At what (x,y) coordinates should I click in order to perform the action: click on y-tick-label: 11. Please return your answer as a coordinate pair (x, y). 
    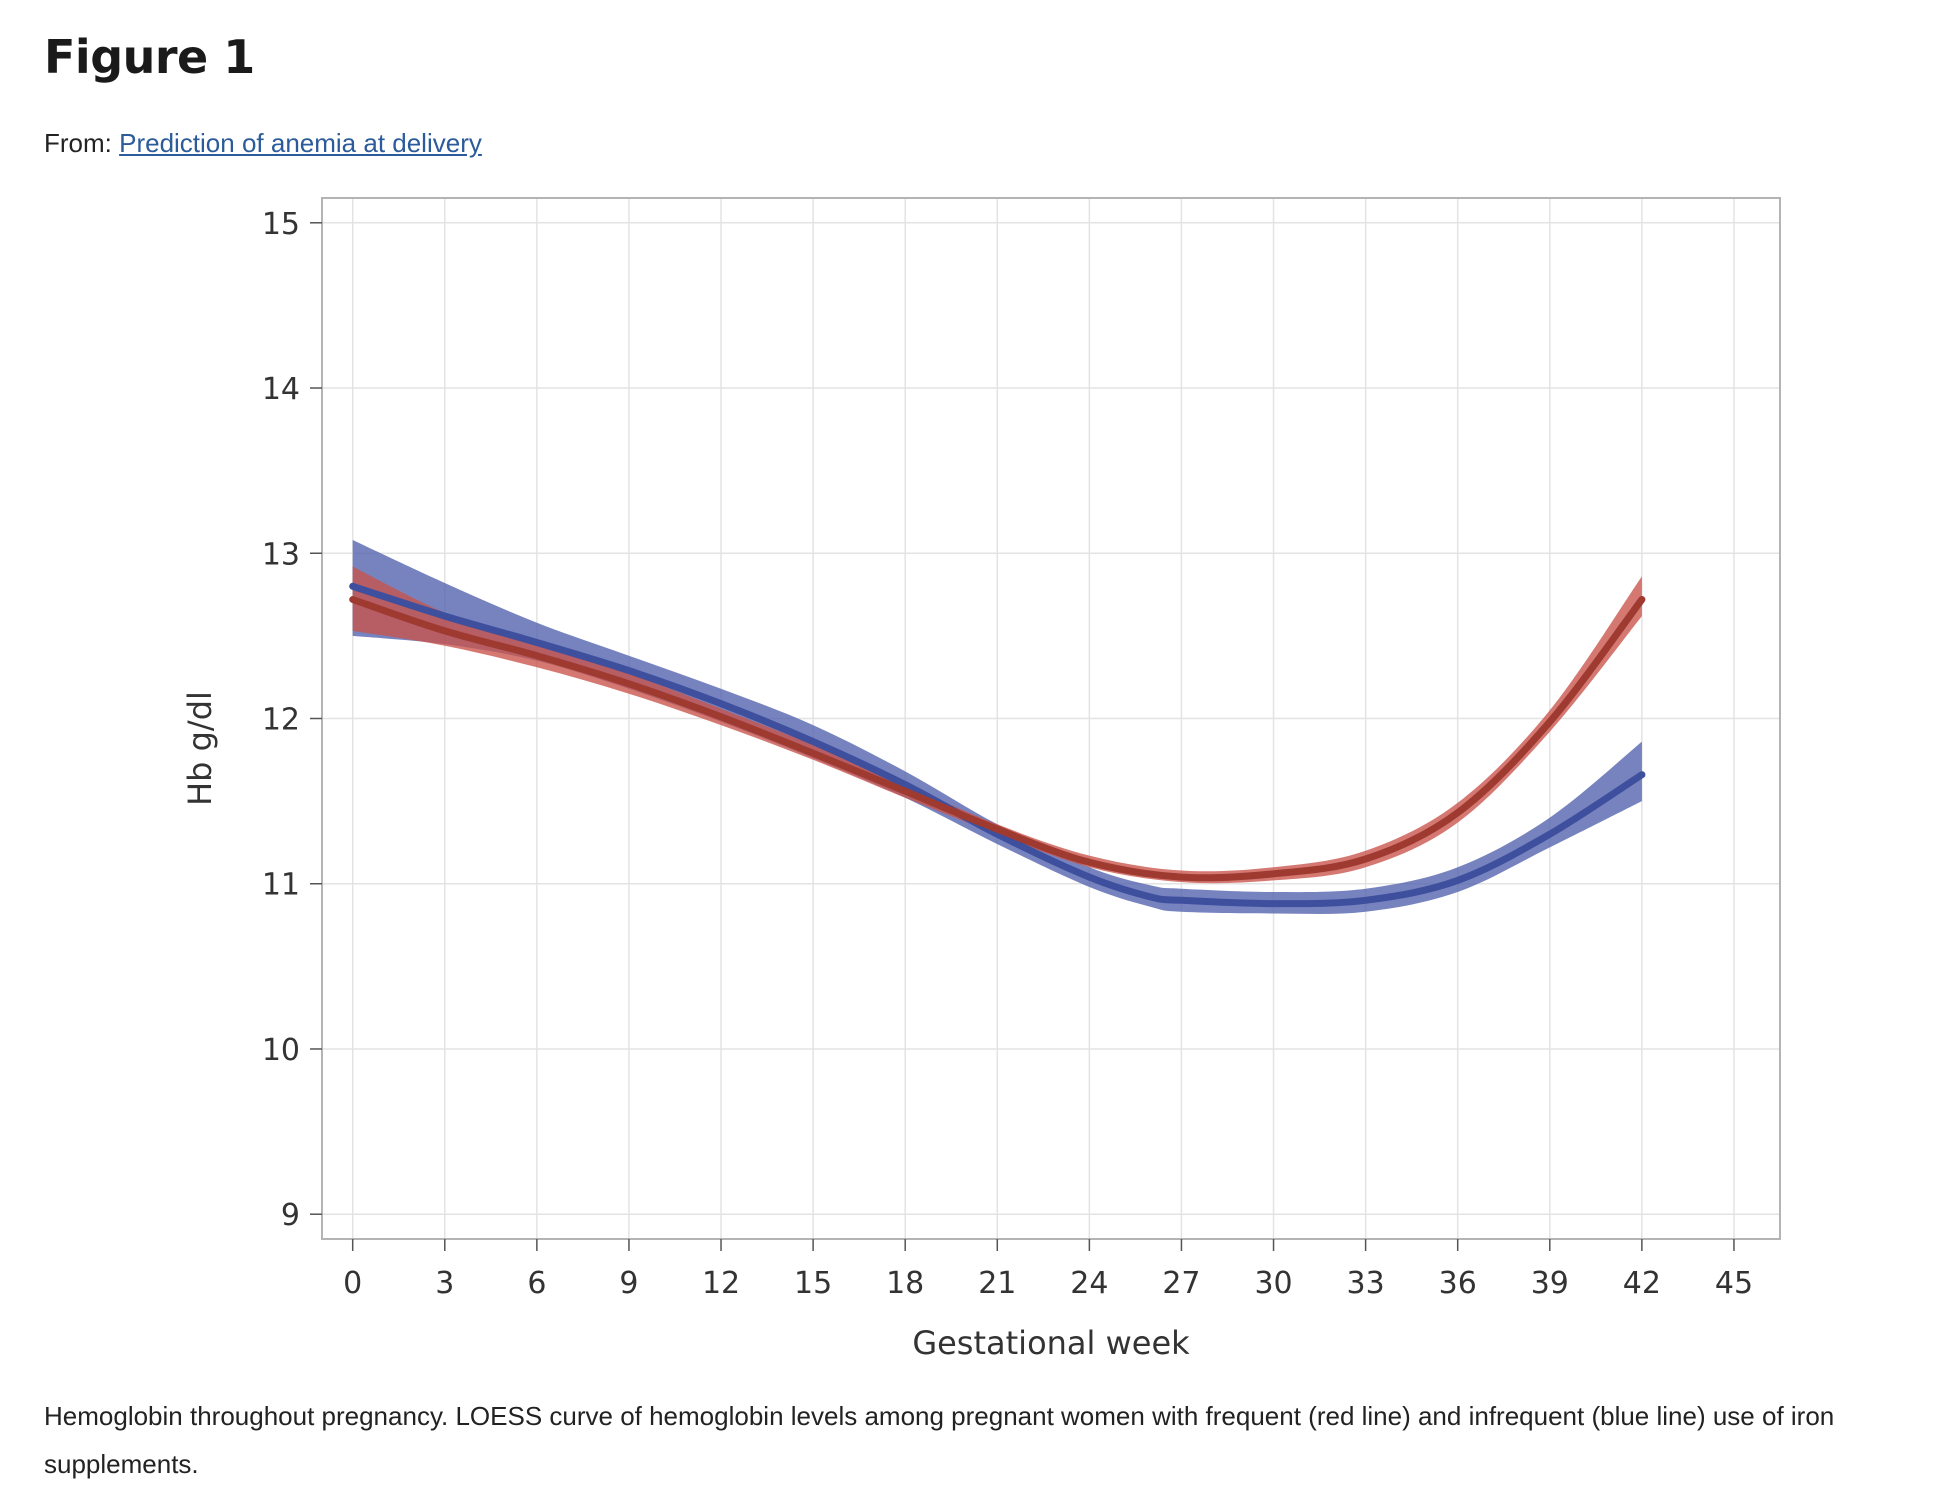
    Looking at the image, I should click on (281, 885).